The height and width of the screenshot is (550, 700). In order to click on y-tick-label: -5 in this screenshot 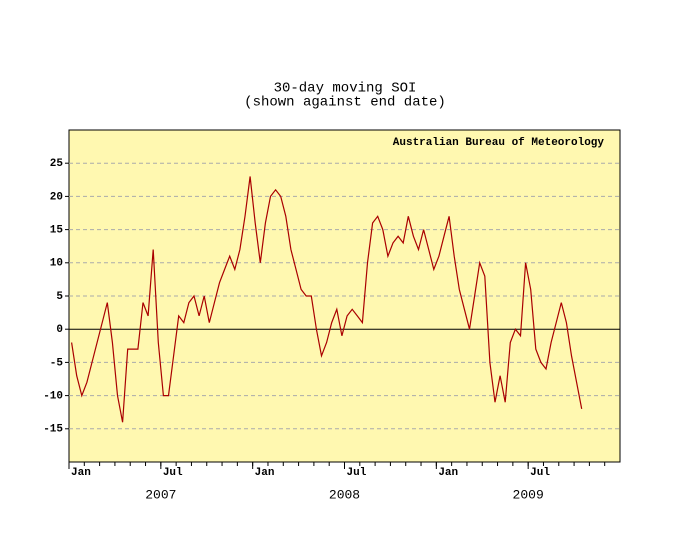, I will do `click(57, 363)`.